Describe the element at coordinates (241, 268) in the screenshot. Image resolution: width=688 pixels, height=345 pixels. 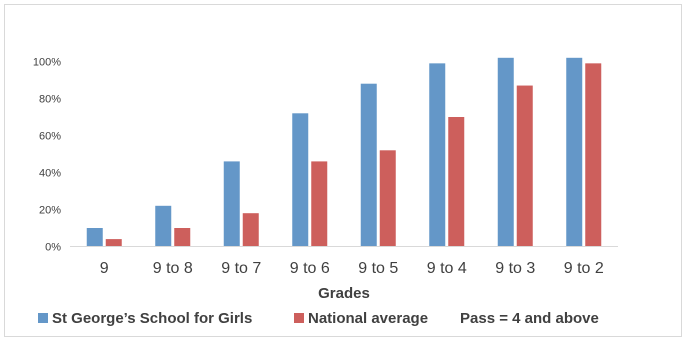
I see `x-category-label: 9 to 7` at that location.